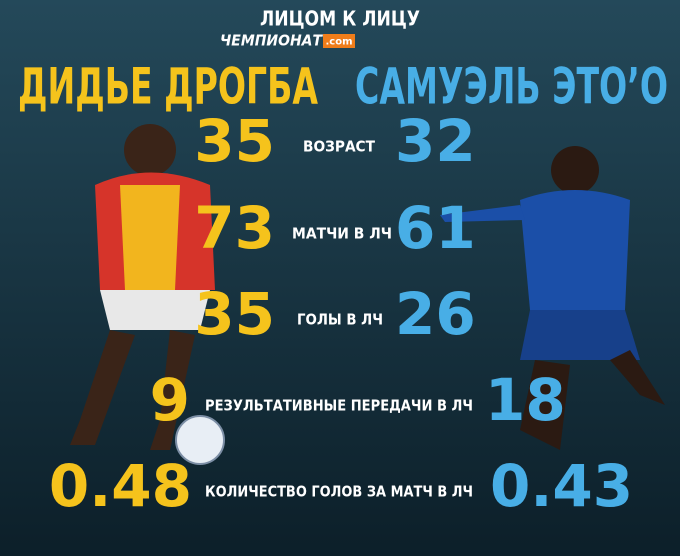 The height and width of the screenshot is (556, 680). What do you see at coordinates (147, 294) in the screenshot?
I see `left-player-figure` at bounding box center [147, 294].